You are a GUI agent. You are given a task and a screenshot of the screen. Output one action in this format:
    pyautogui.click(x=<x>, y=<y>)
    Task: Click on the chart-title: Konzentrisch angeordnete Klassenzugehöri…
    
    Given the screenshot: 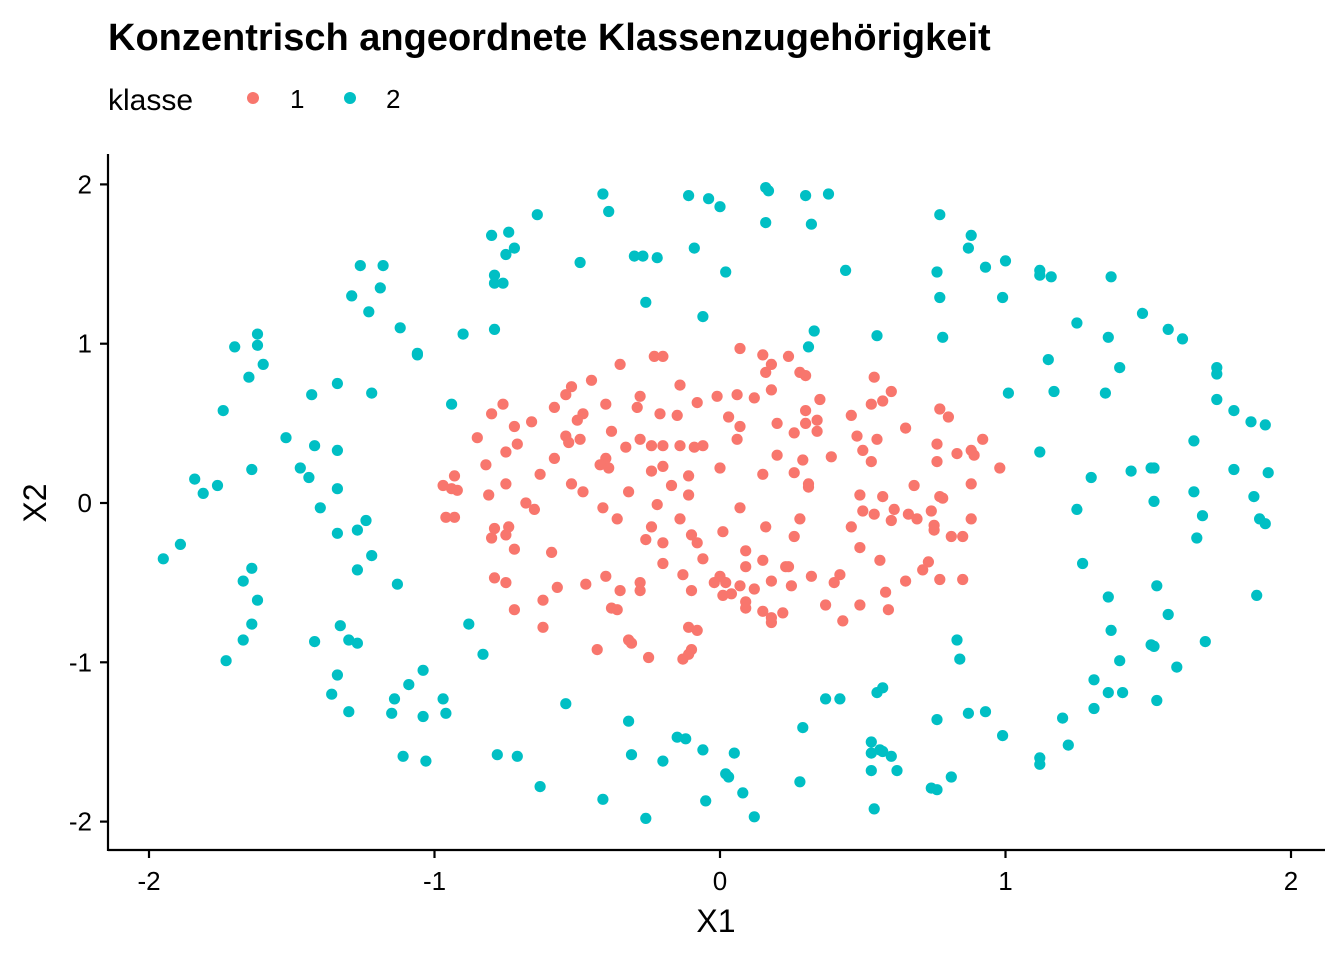 What is the action you would take?
    pyautogui.click(x=549, y=38)
    